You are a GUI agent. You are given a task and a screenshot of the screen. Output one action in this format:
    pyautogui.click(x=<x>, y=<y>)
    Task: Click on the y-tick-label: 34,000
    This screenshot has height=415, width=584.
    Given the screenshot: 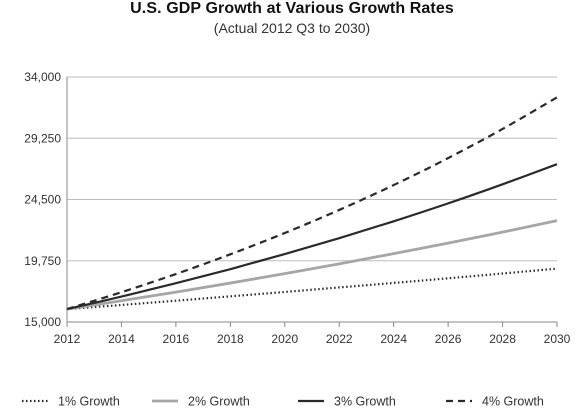 What is the action you would take?
    pyautogui.click(x=42, y=77)
    